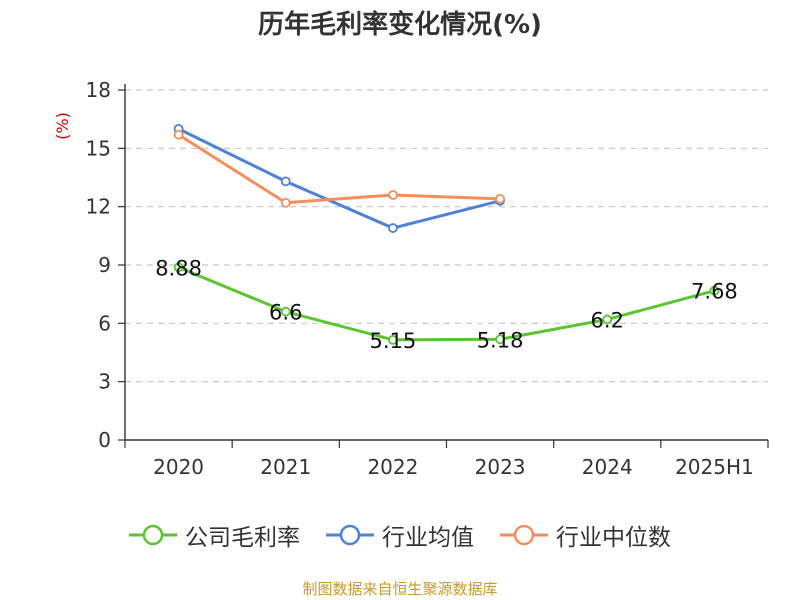  I want to click on data-label: 5.15, so click(393, 341).